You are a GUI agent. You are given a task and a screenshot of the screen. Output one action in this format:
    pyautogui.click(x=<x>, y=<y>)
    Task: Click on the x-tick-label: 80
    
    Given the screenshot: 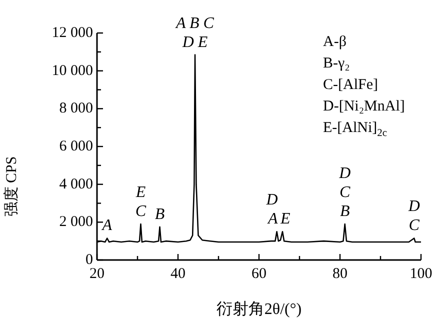 What is the action you would take?
    pyautogui.click(x=340, y=274)
    